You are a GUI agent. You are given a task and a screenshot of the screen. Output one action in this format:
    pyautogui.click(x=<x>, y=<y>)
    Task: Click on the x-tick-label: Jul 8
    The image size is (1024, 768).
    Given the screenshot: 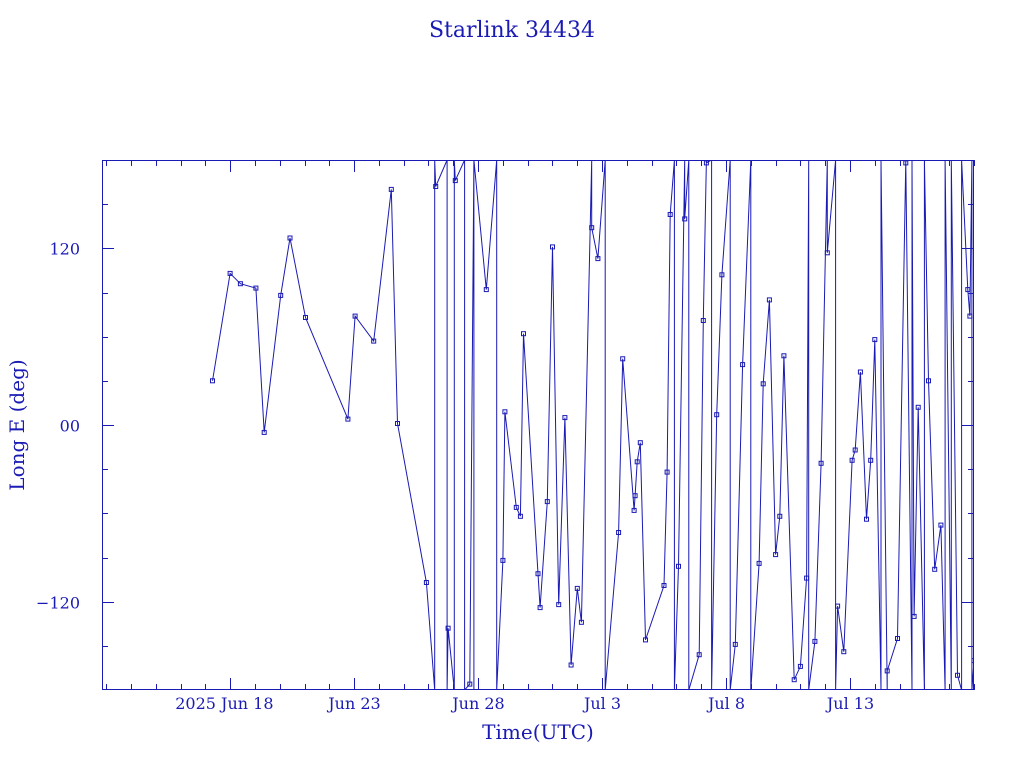 What is the action you would take?
    pyautogui.click(x=725, y=703)
    